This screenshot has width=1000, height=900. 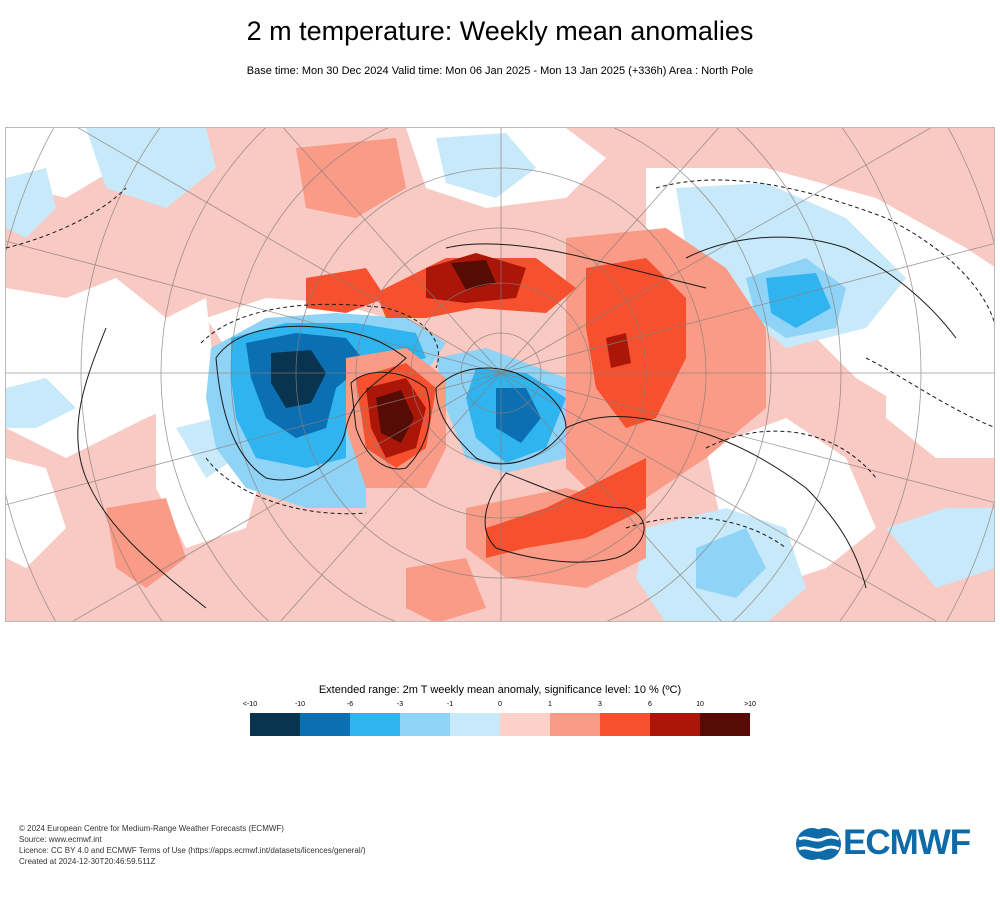 What do you see at coordinates (300, 704) in the screenshot?
I see `legend-tick: -10` at bounding box center [300, 704].